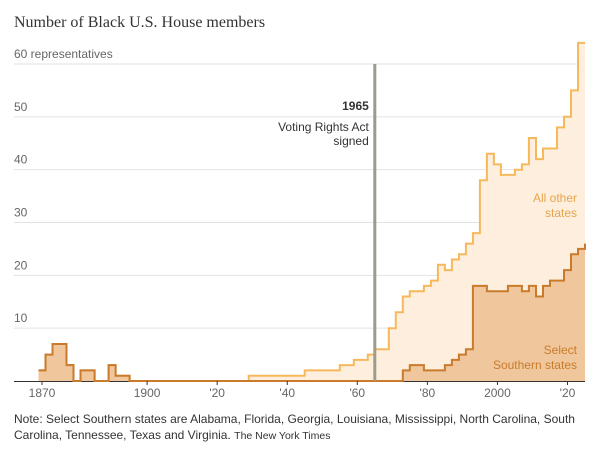 Image resolution: width=600 pixels, height=461 pixels. Describe the element at coordinates (568, 393) in the screenshot. I see `x-tick-2020: '20` at that location.